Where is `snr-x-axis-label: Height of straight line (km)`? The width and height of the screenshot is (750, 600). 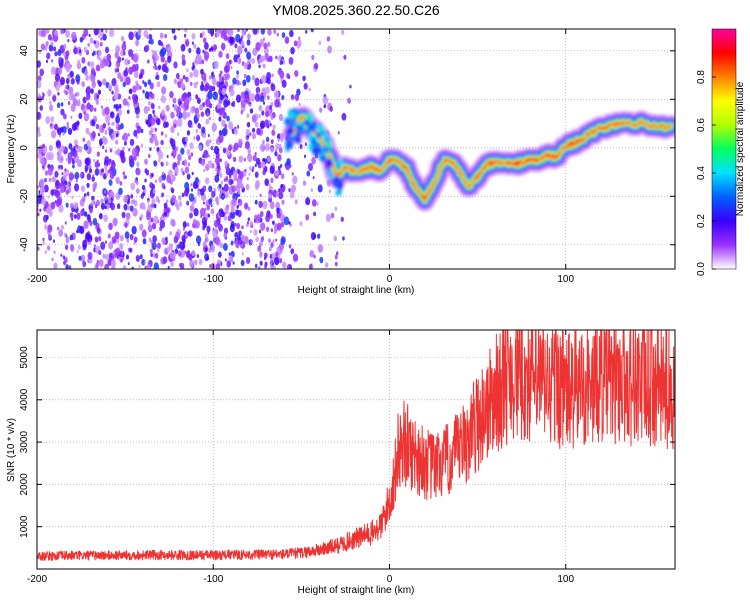
snr-x-axis-label: Height of straight line (km) is located at coordinates (356, 590).